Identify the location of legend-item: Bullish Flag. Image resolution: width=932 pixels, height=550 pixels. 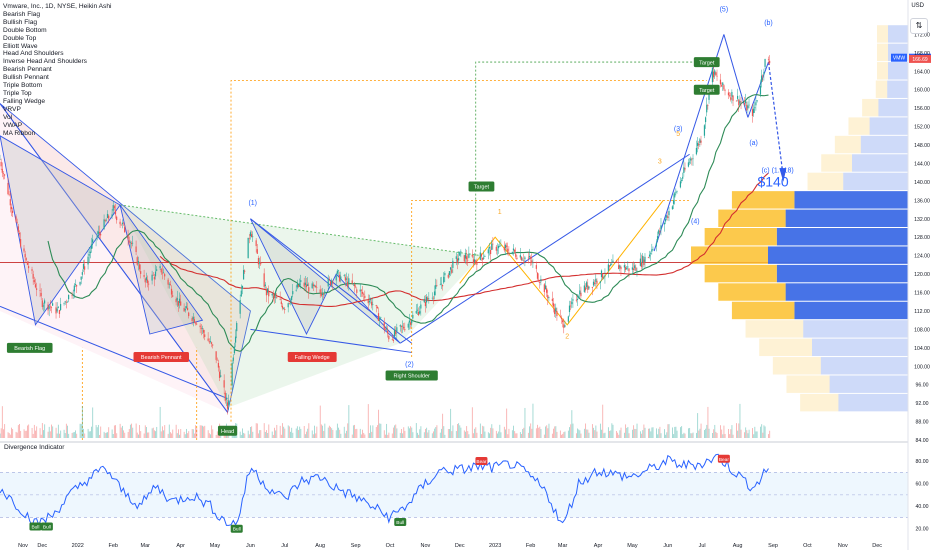
(20, 22).